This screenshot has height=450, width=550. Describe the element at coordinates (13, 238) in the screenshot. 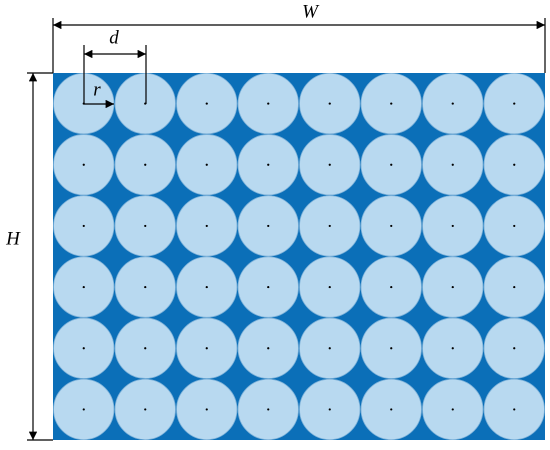

I see `height-label: H` at that location.